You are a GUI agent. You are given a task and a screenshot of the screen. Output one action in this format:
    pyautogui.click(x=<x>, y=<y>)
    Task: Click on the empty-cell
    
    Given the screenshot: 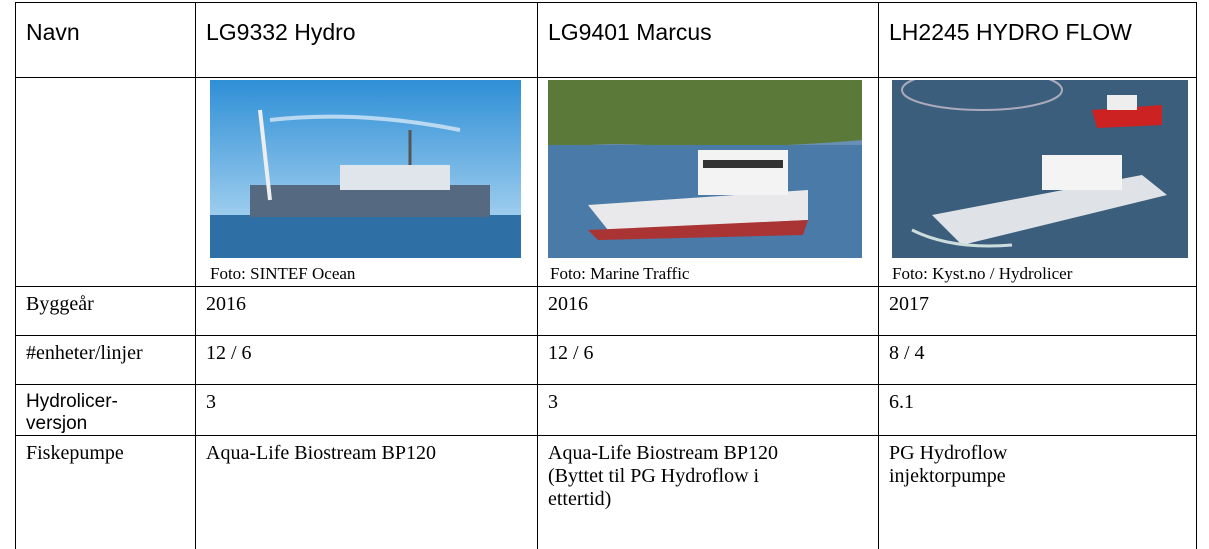 What is the action you would take?
    pyautogui.click(x=105, y=182)
    